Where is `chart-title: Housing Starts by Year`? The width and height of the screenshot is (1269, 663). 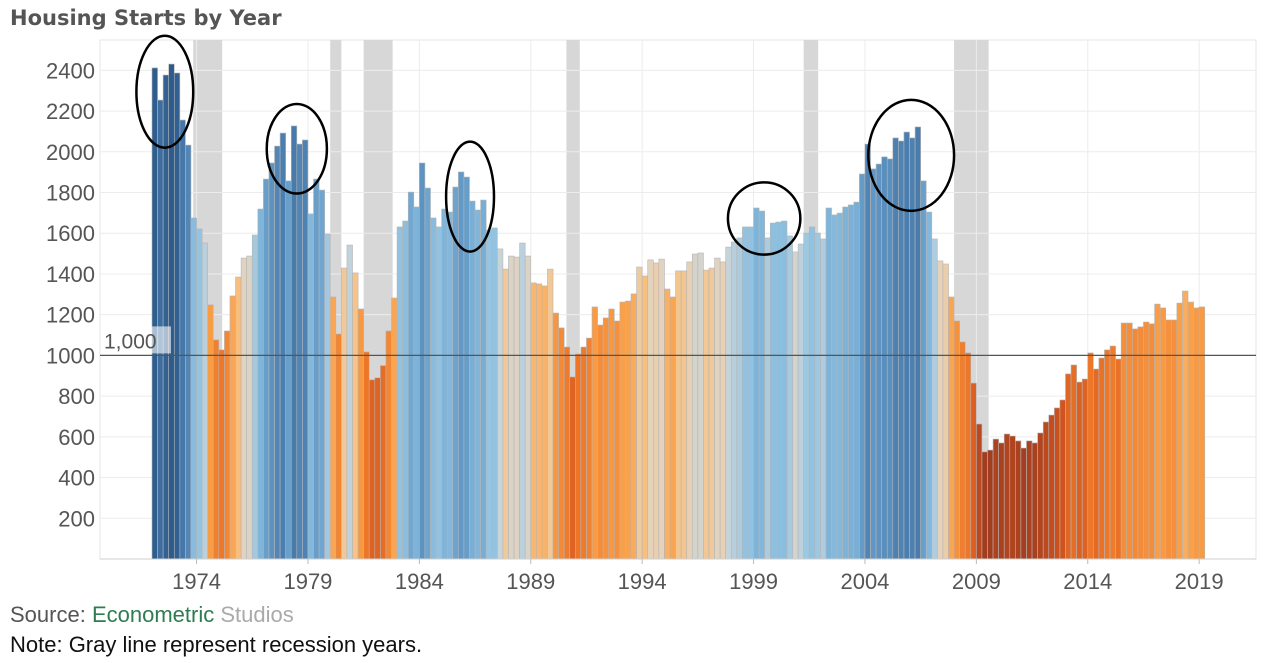 chart-title: Housing Starts by Year is located at coordinates (146, 18).